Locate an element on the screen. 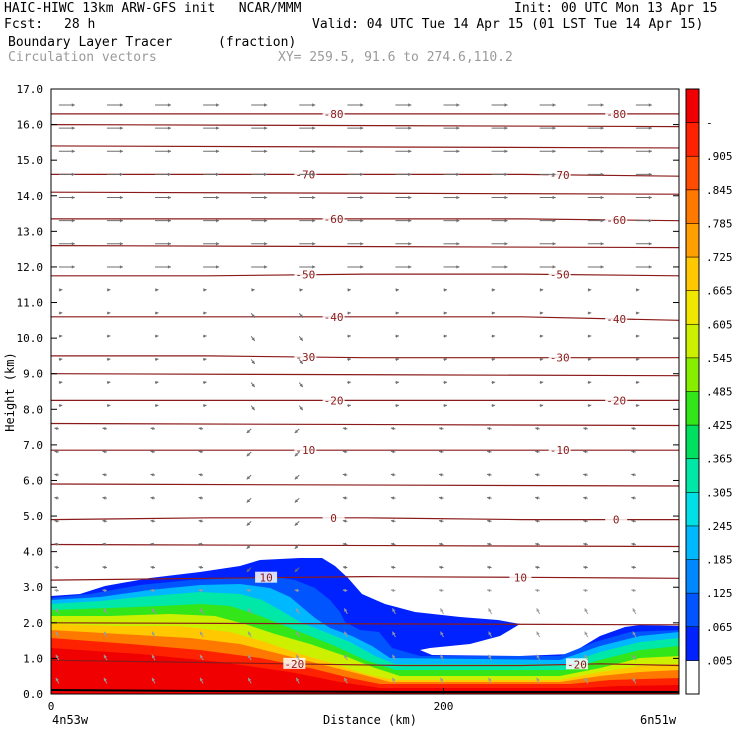  colorbar-label: .545 is located at coordinates (719, 358).